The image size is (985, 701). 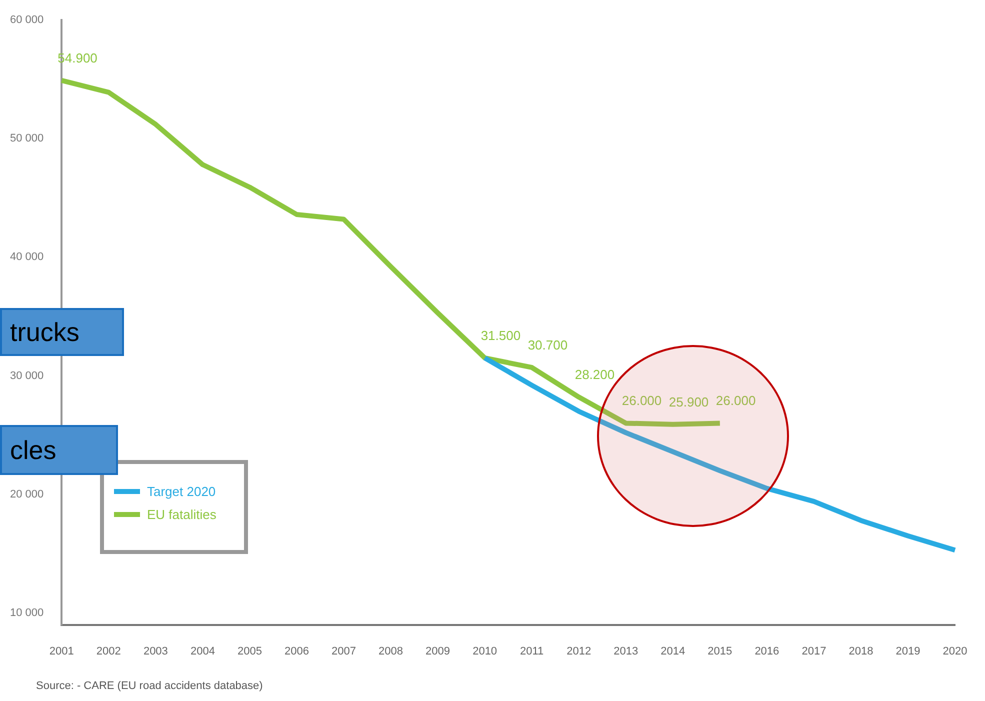 What do you see at coordinates (27, 612) in the screenshot?
I see `y-tick-label: 10 000` at bounding box center [27, 612].